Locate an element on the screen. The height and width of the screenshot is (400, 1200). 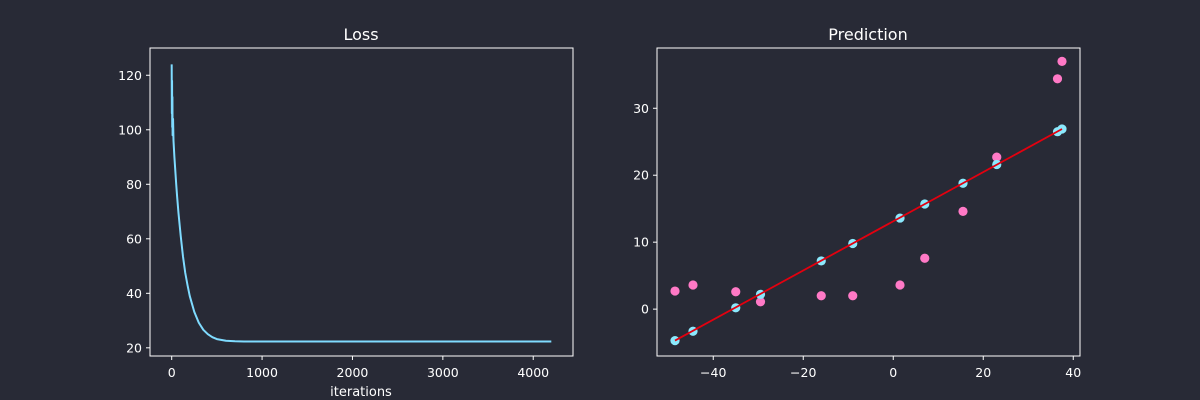
loss-x-tick-label: 4000 is located at coordinates (533, 372).